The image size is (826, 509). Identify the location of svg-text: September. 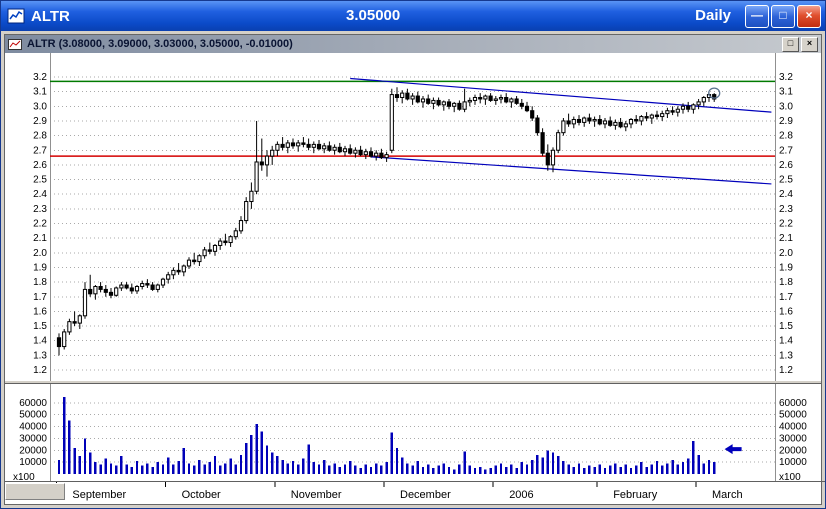
(99, 495).